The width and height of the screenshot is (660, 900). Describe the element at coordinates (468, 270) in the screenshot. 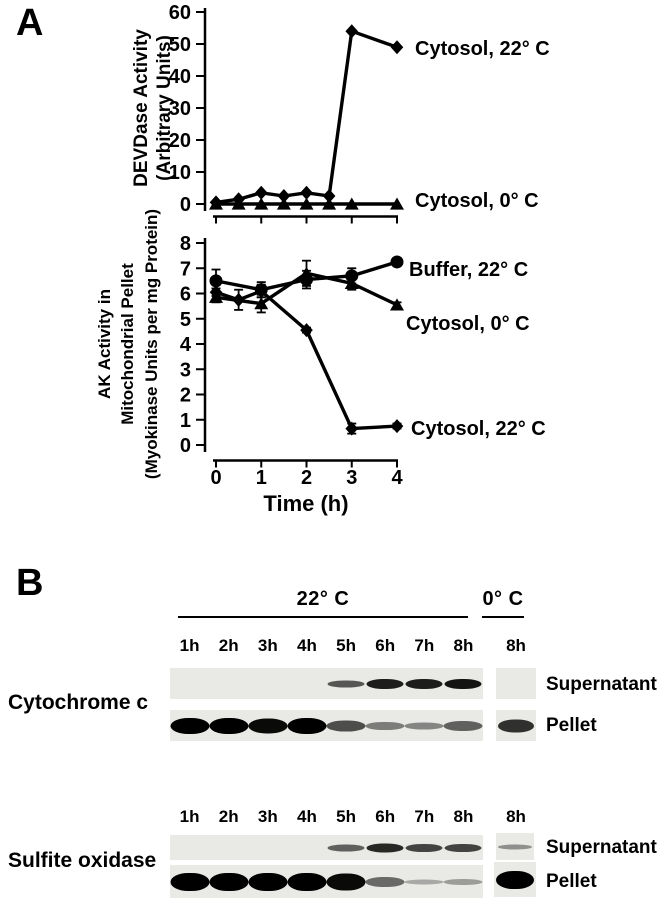

I see `legend-label-buffer-22-c: Buffer, 22° C` at that location.